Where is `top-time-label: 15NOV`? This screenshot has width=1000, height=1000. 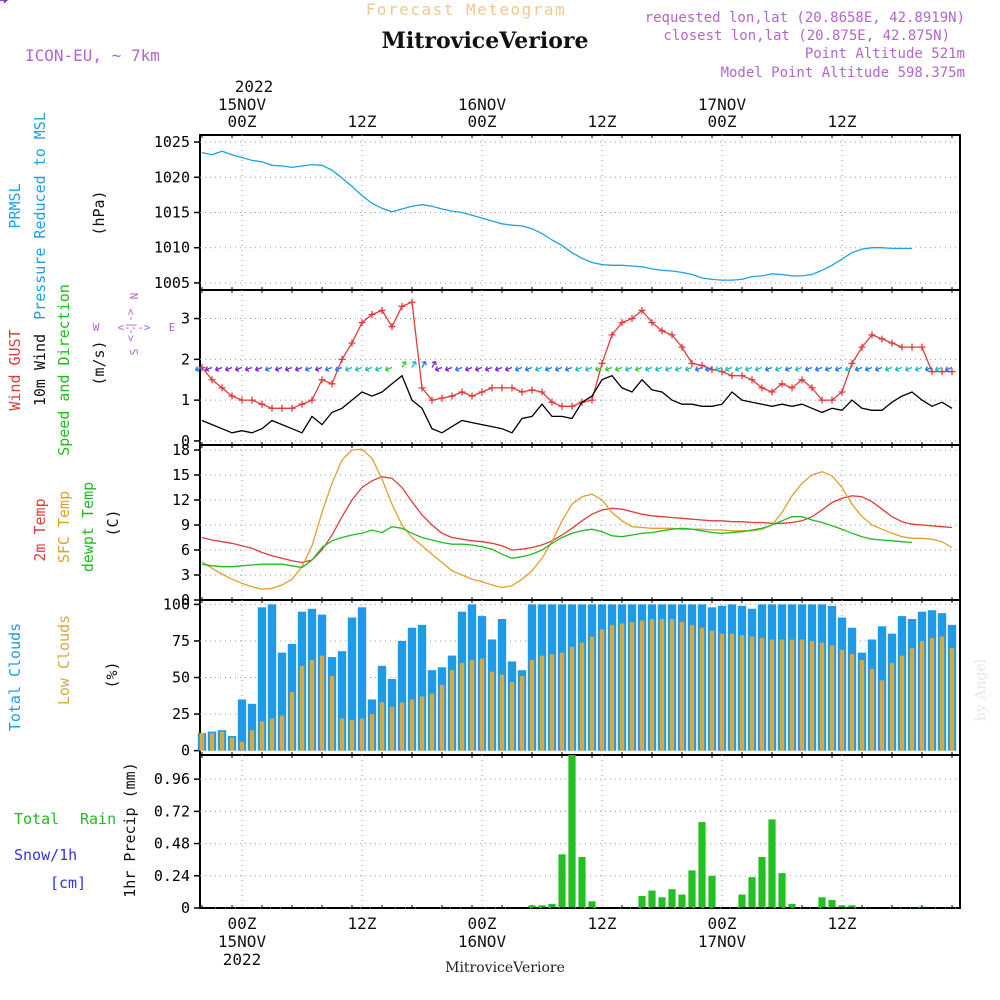 top-time-label: 15NOV is located at coordinates (242, 104).